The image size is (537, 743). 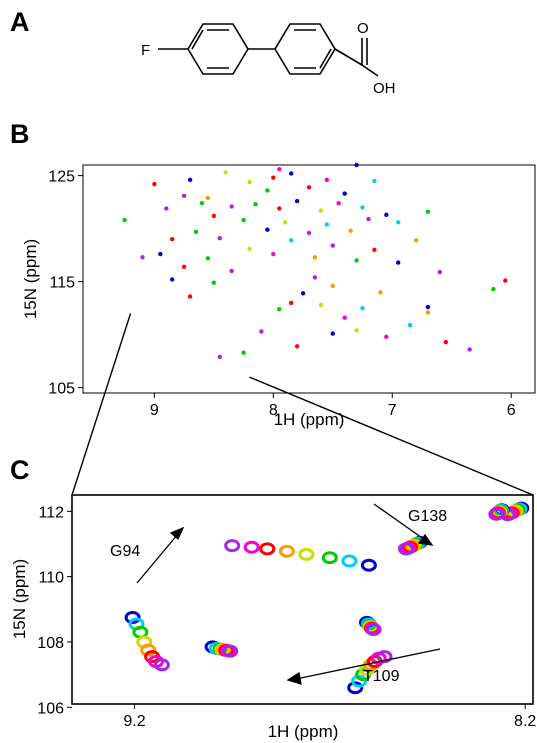 I want to click on carbonyl-oxygen-label: O, so click(x=363, y=28).